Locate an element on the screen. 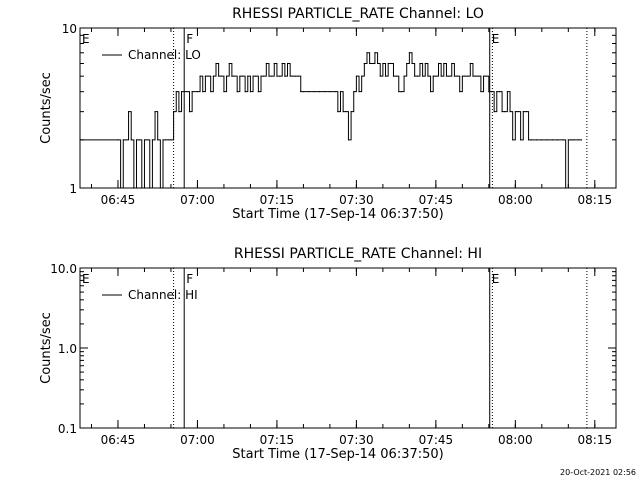  y-axis-label: Counts/sec is located at coordinates (46, 348).